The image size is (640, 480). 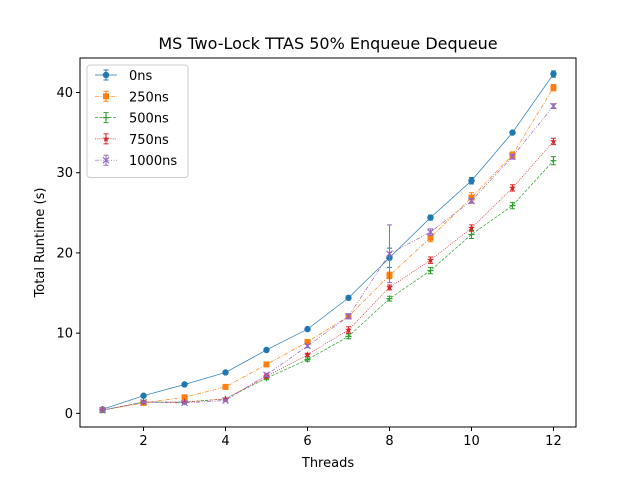 I want to click on y-tick-label: 40, so click(x=64, y=93).